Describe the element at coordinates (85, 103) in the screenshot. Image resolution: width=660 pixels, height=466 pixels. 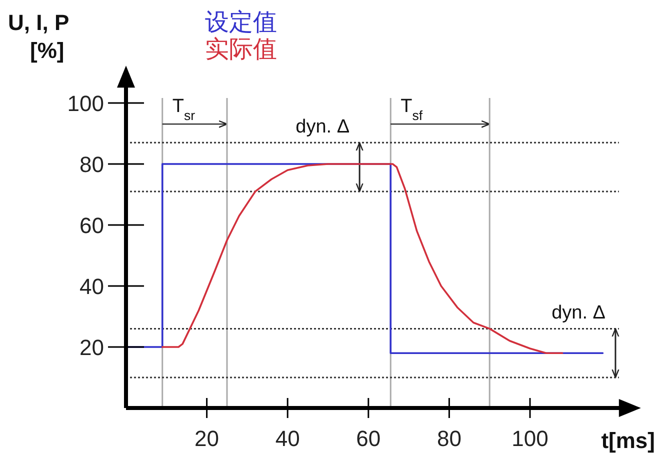
I see `y-tick-label: 100` at that location.